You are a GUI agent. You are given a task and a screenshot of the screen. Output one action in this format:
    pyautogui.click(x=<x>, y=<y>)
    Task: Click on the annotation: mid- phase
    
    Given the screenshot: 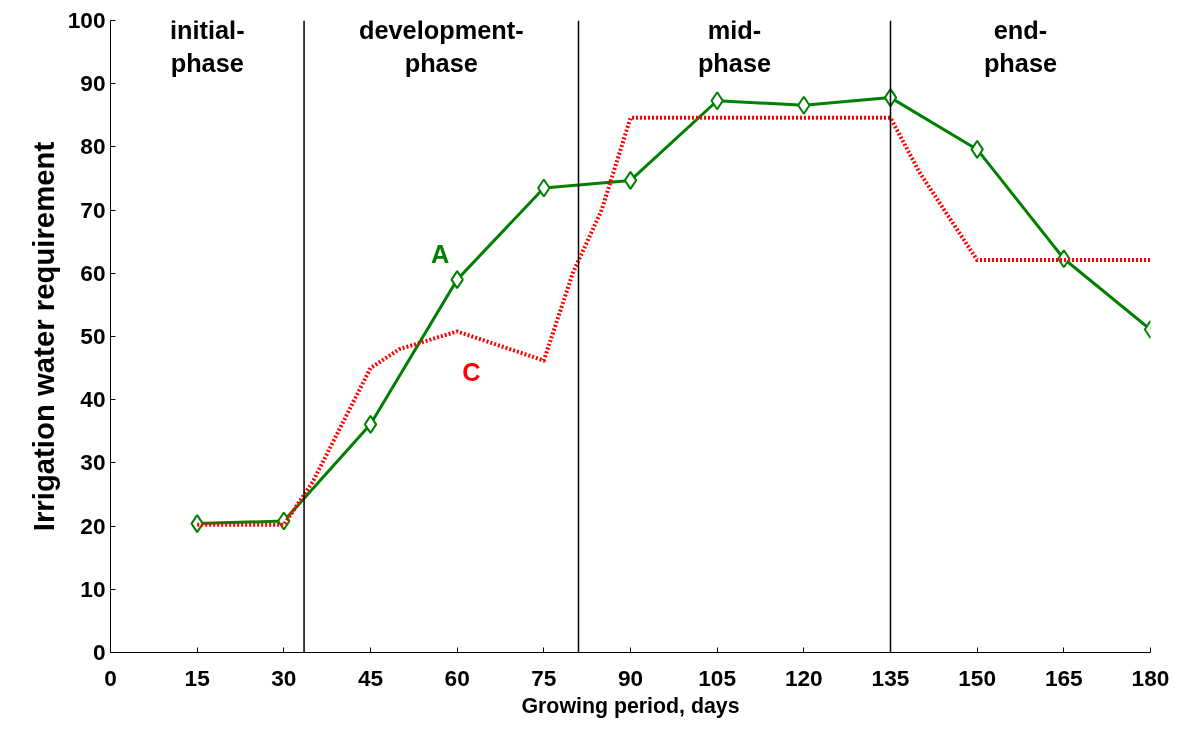 What is the action you would take?
    pyautogui.click(x=734, y=46)
    